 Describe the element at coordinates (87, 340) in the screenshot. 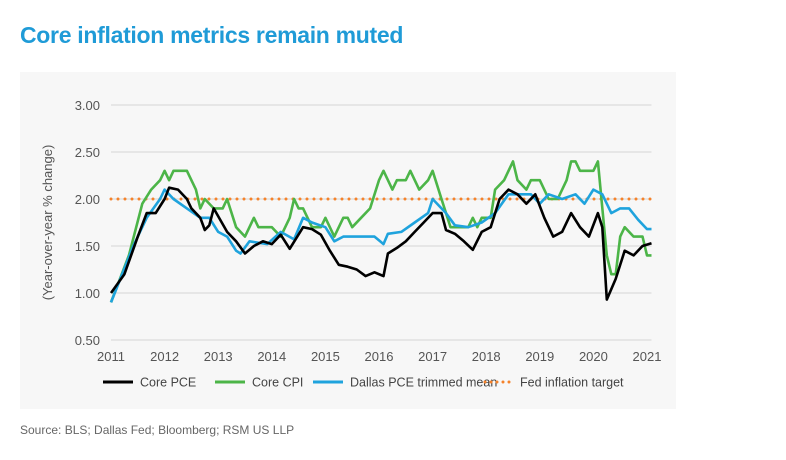

I see `y-tick-label: 0.50` at that location.